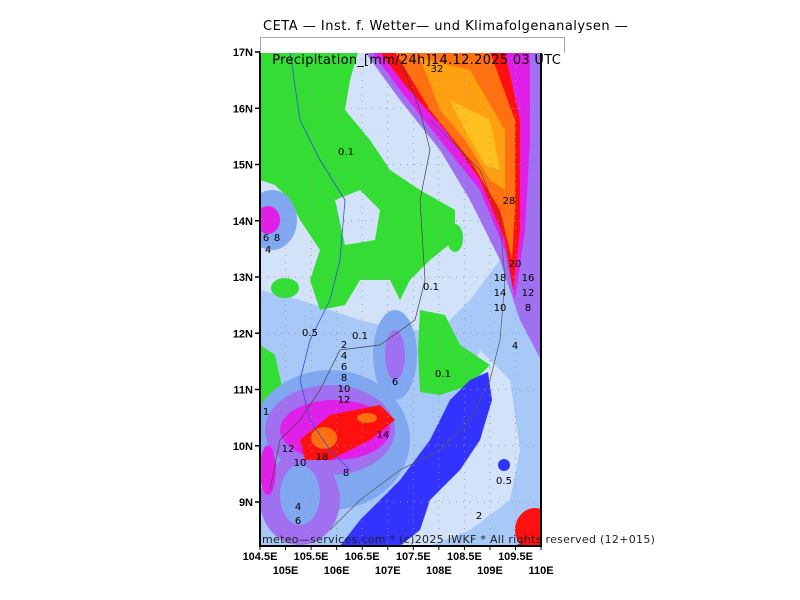 The height and width of the screenshot is (600, 800). I want to click on latitude-axis: 17N 16N 15N 14N 13N 12N 11N 10N 9N, so click(246, 278).